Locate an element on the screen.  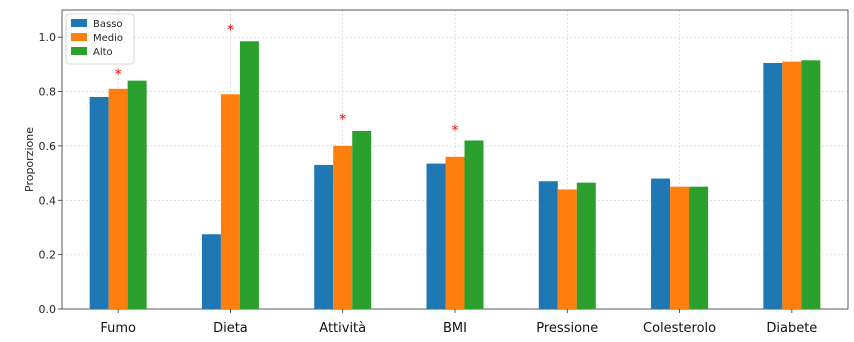
bar-alto-colesterolo is located at coordinates (699, 247).